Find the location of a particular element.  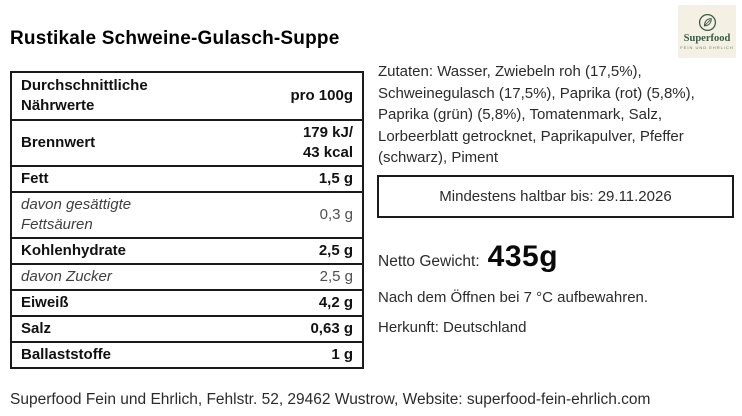

row-label: Salz is located at coordinates (132, 329).